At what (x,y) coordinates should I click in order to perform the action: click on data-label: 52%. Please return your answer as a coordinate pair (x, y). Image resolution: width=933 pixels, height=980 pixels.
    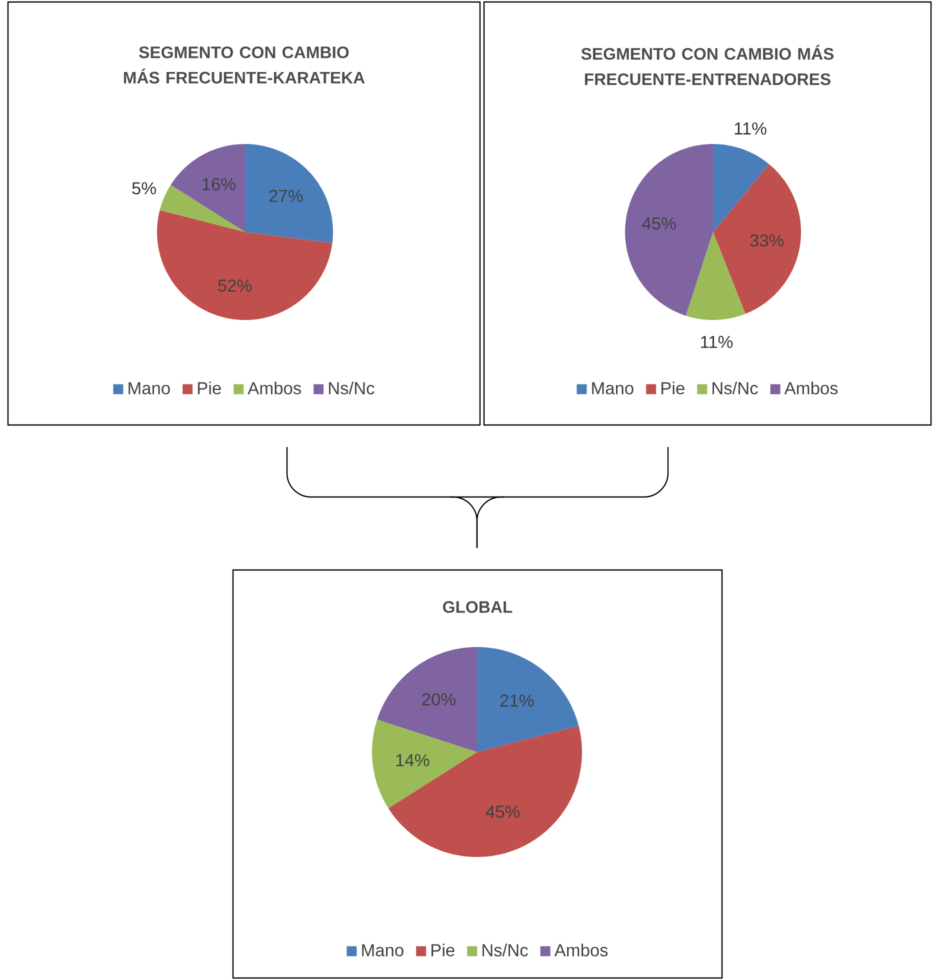
    Looking at the image, I should click on (235, 285).